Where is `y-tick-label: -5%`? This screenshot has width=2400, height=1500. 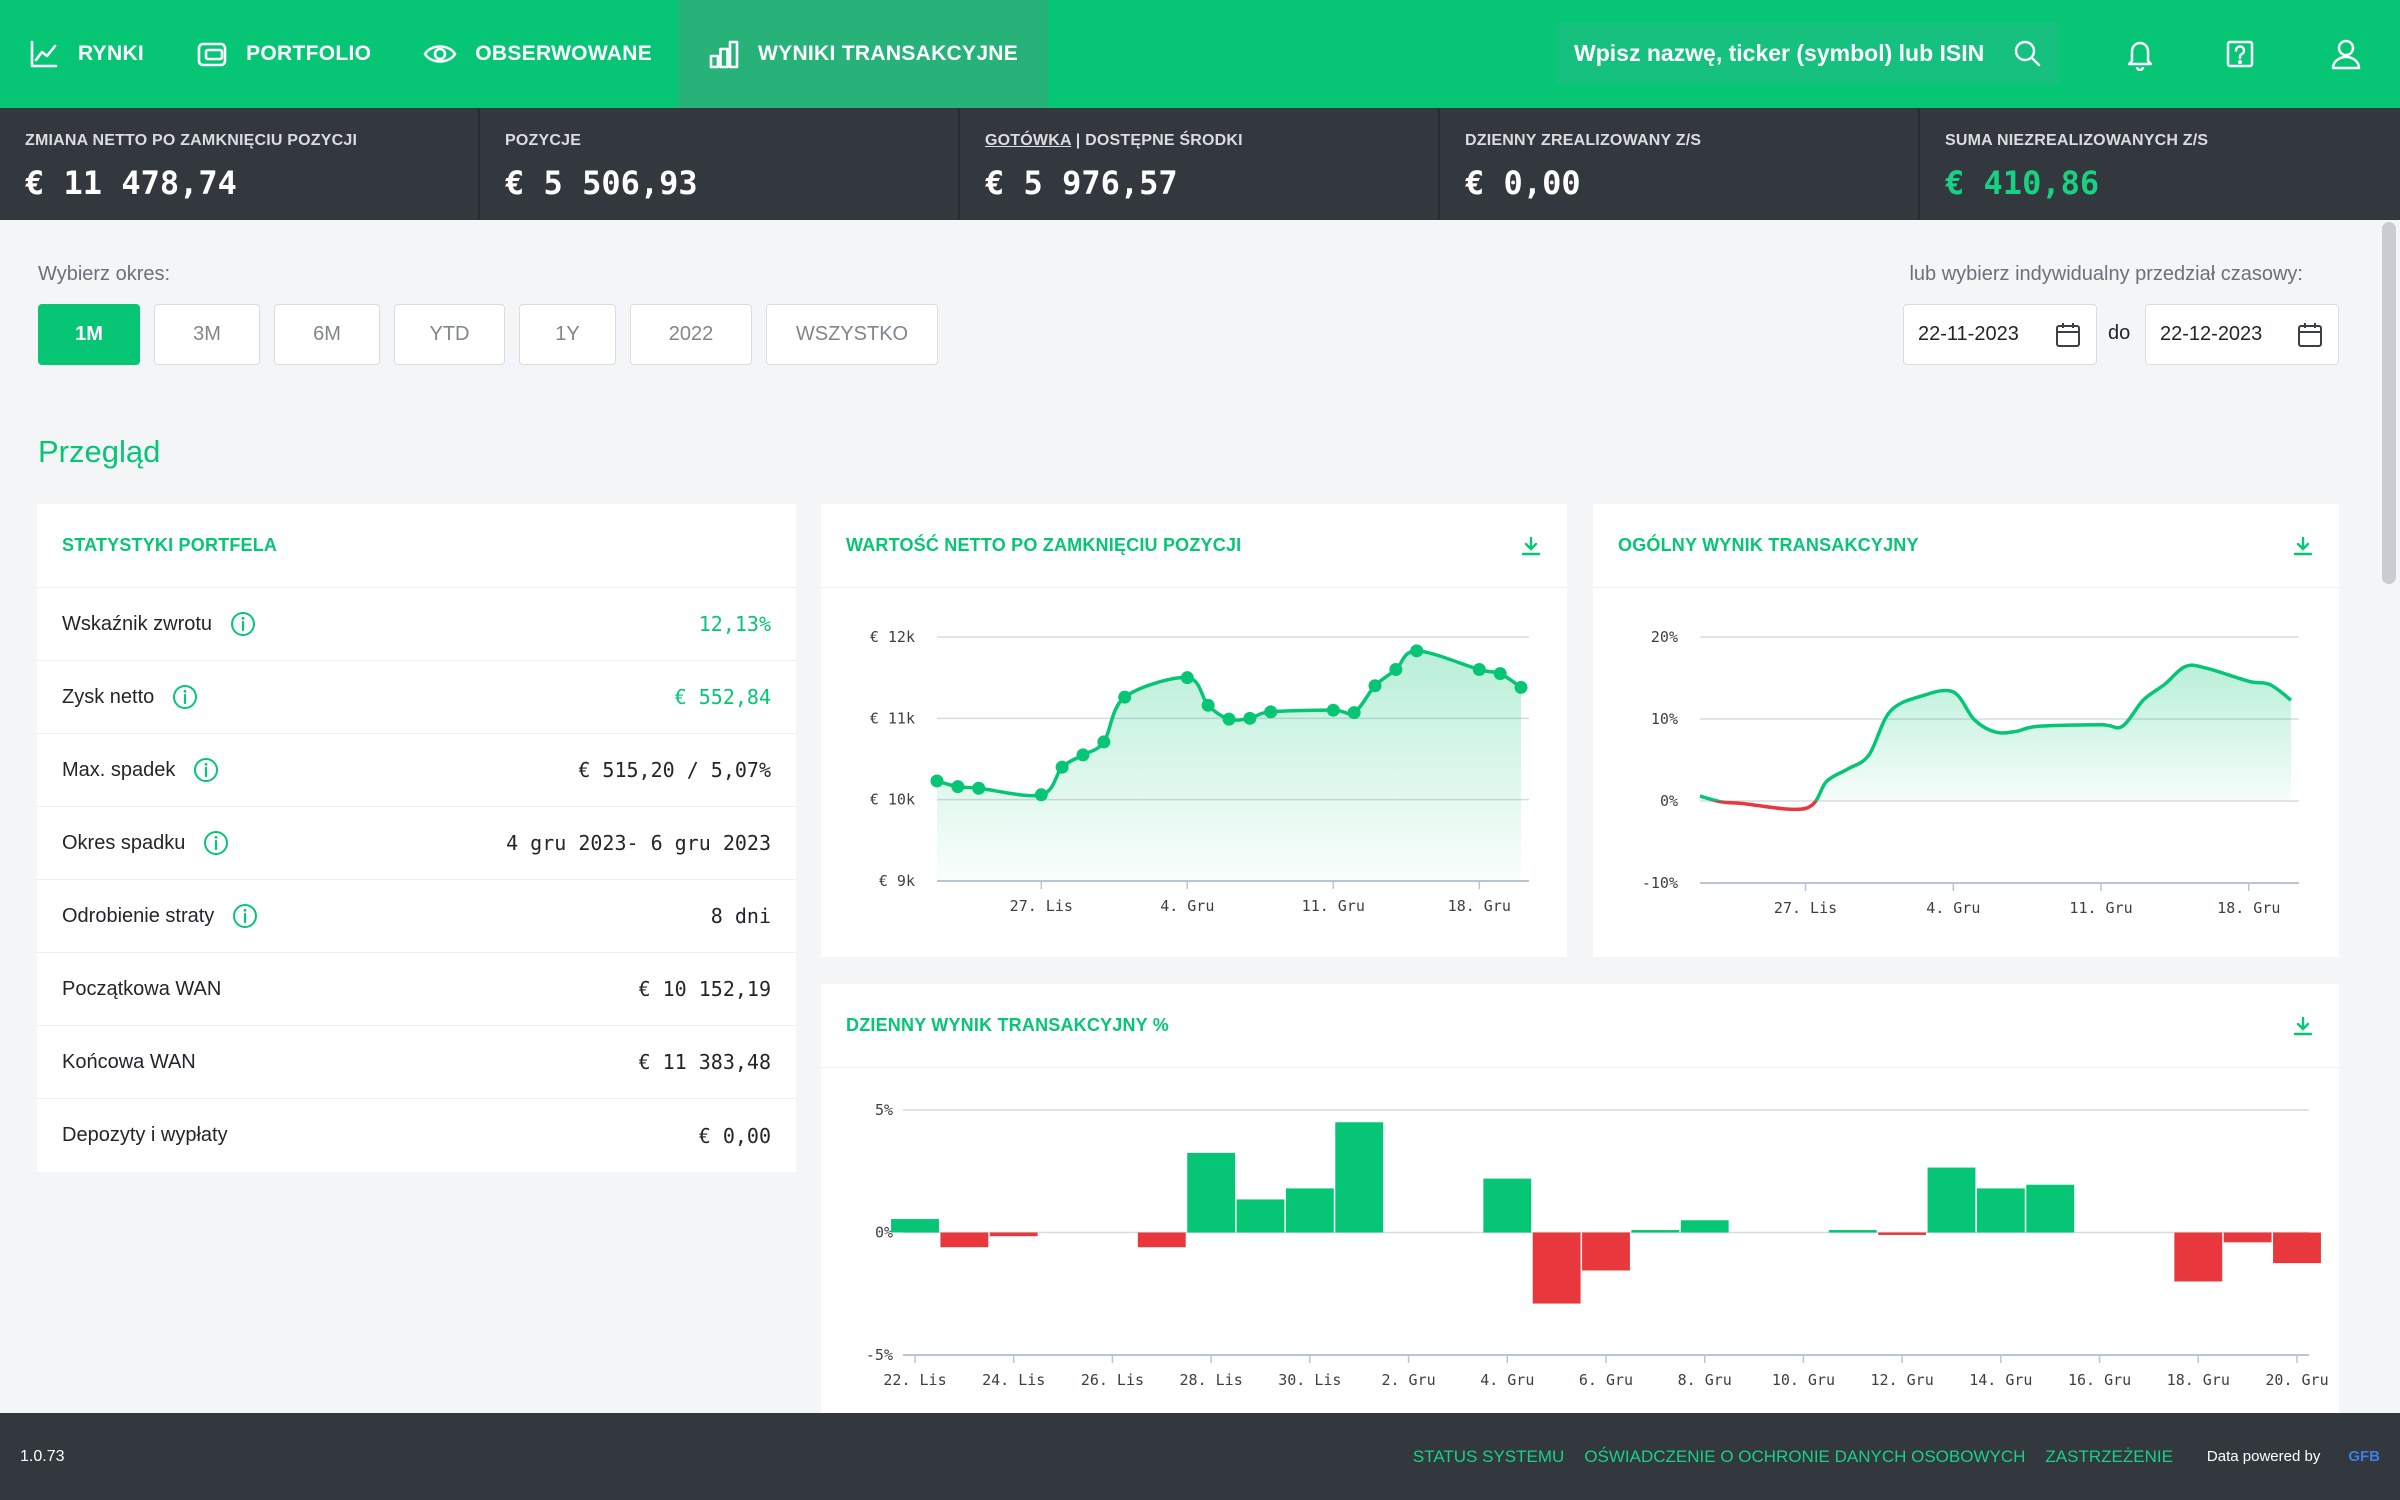 y-tick-label: -5% is located at coordinates (879, 1355).